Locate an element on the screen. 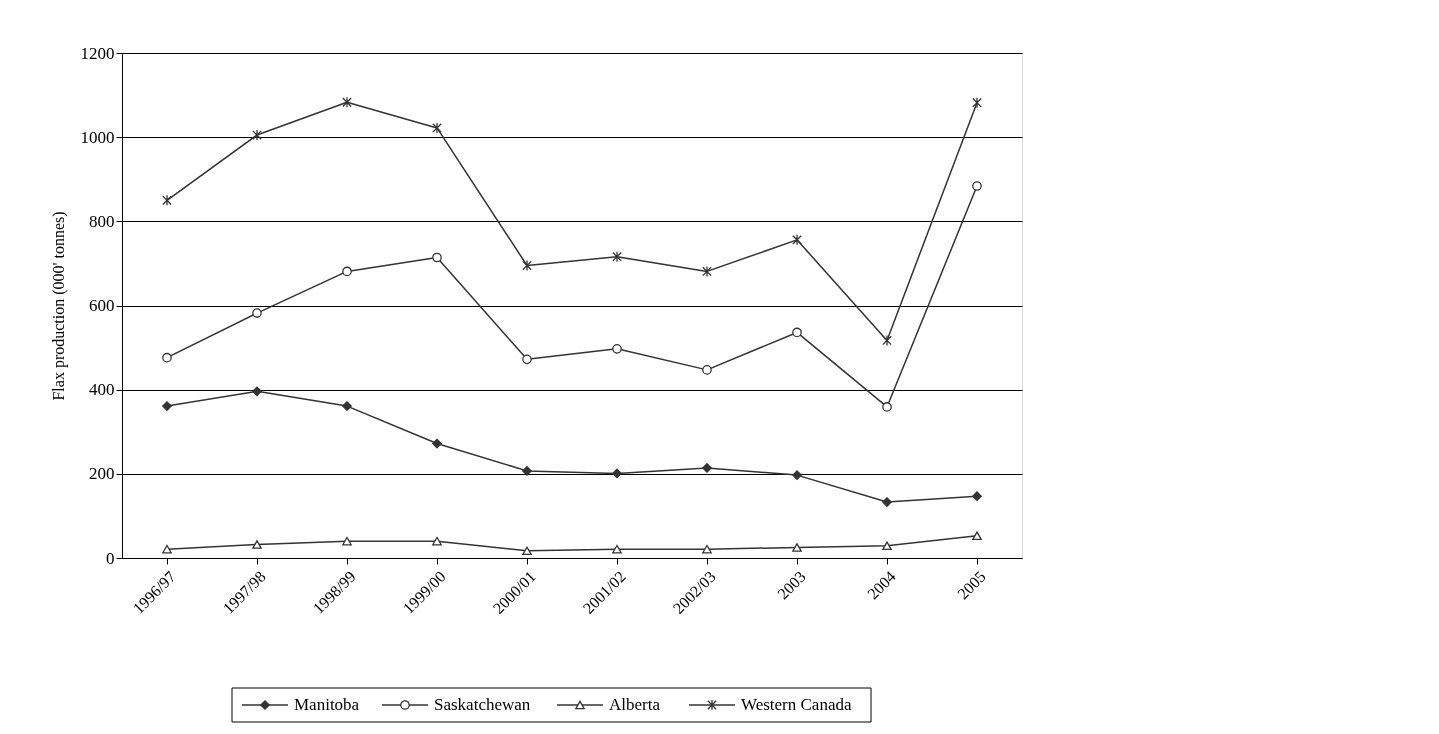  y-axis-title: Flax production (000' tonnes) is located at coordinates (58, 306).